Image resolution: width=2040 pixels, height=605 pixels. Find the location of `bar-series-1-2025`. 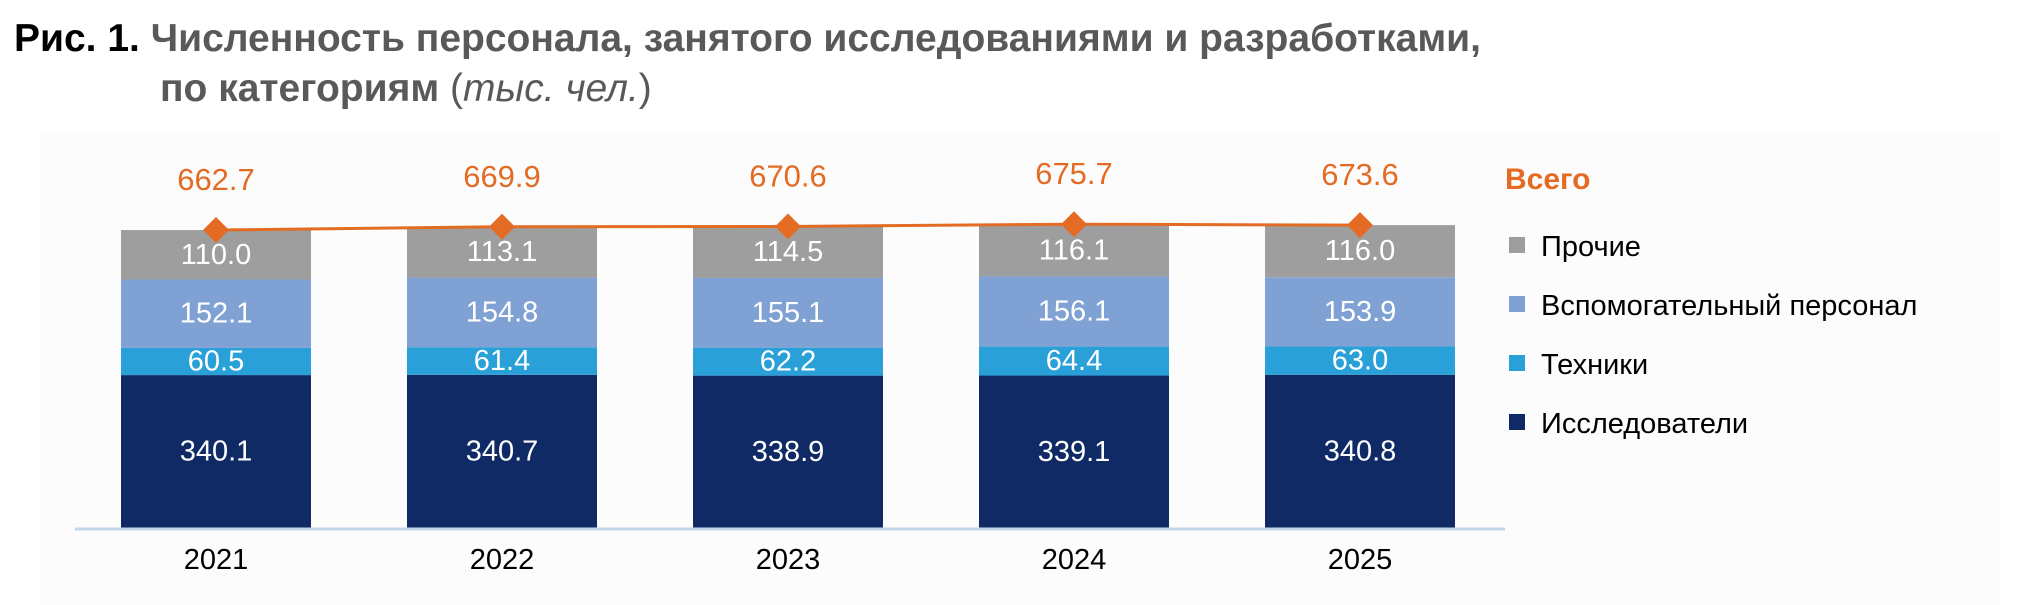

bar-series-1-2025 is located at coordinates (1360, 360).